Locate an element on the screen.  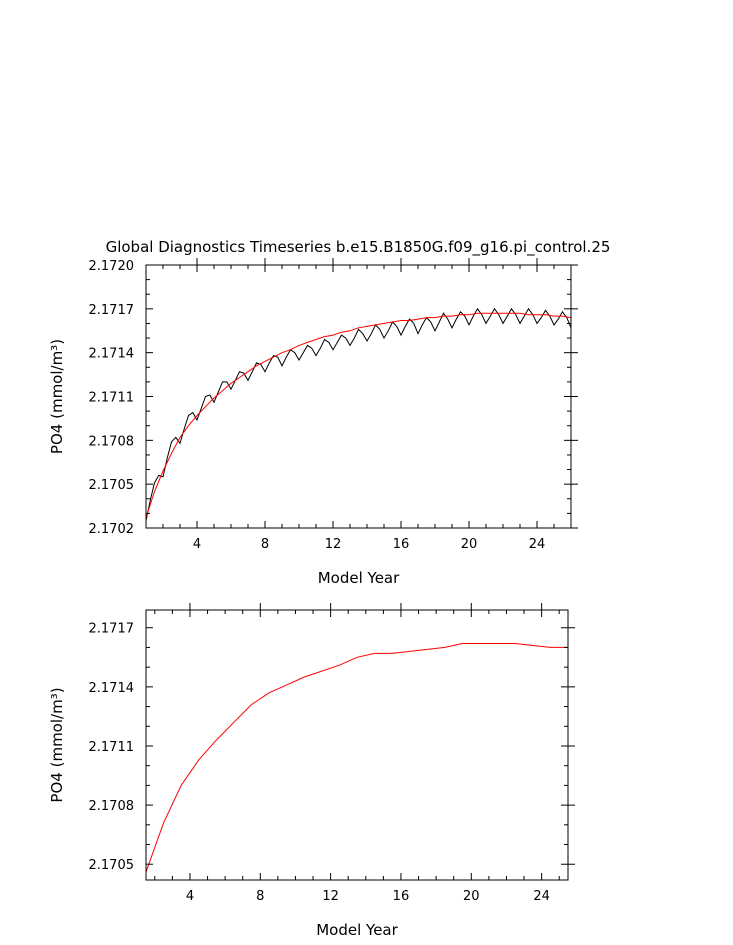
y-tick-label: 2.1702 is located at coordinates (112, 529).